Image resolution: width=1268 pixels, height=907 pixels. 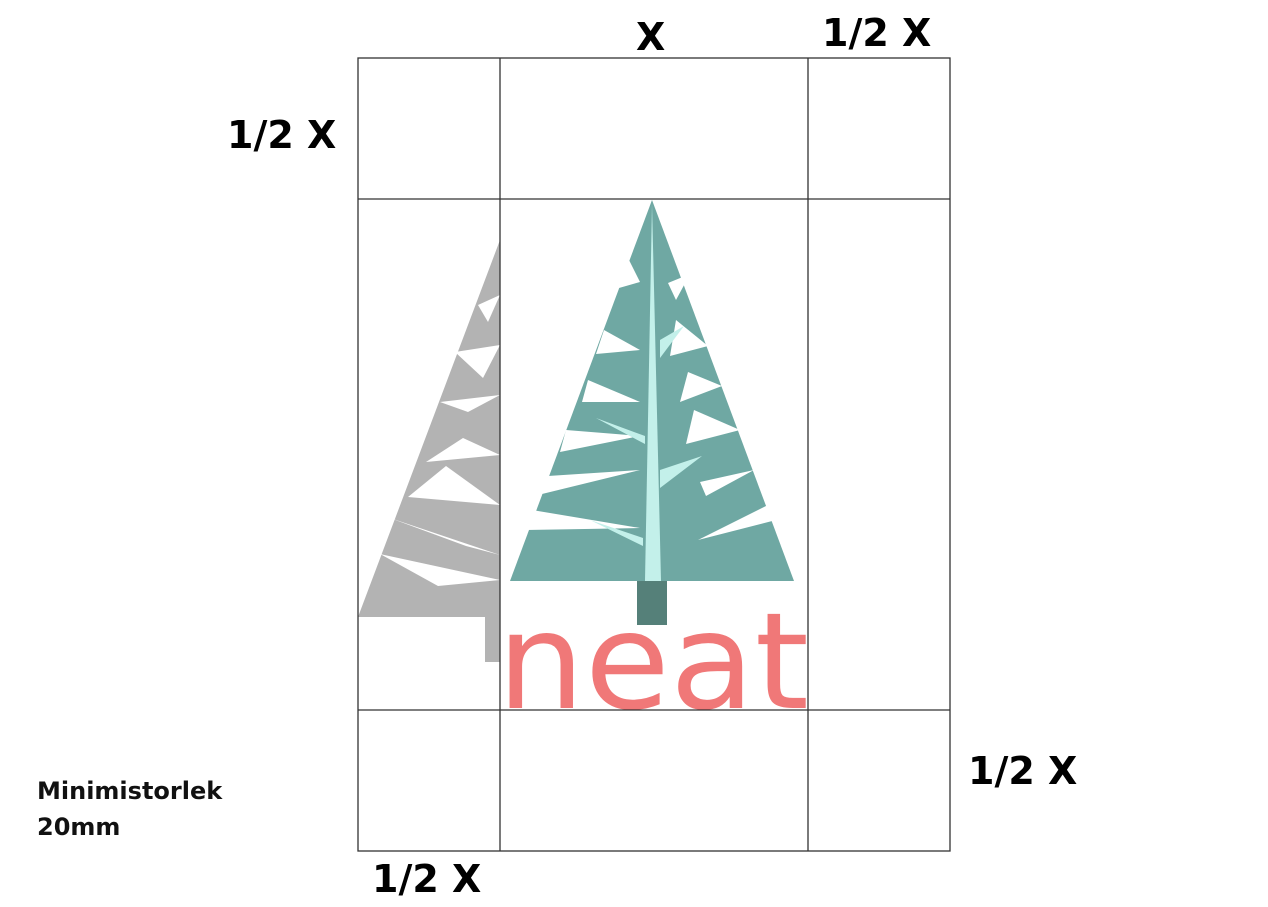 I want to click on caption-line-2: 20mm, so click(x=79, y=827).